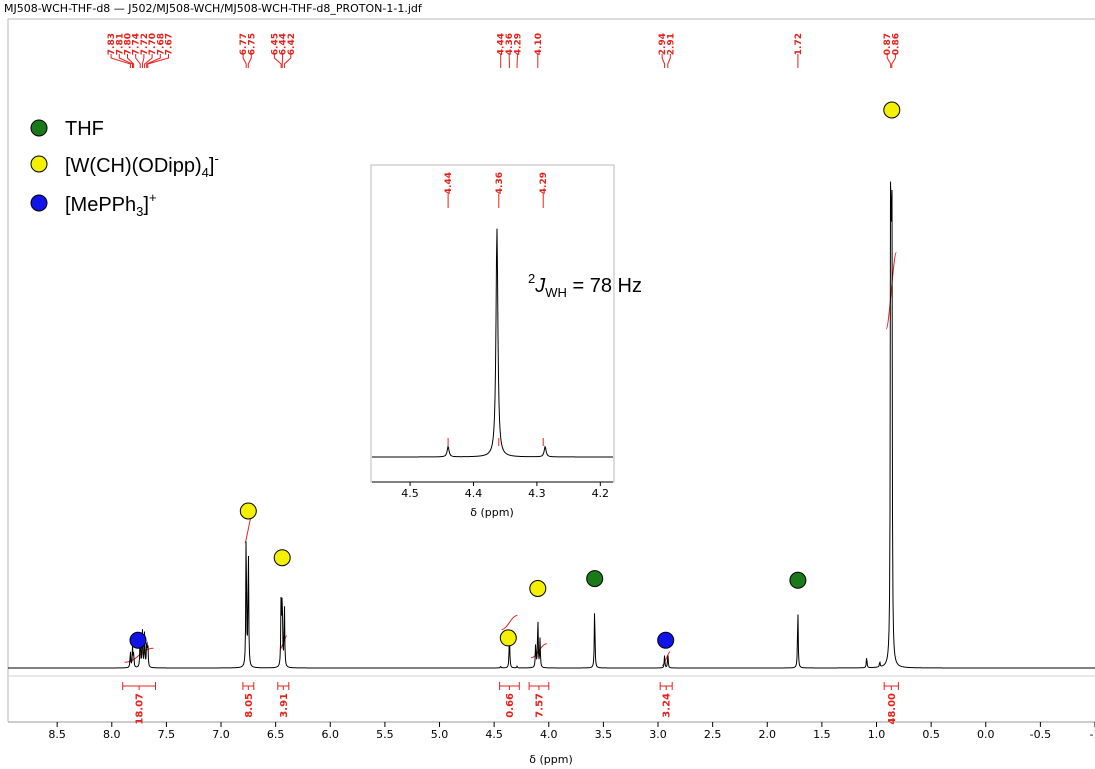 The width and height of the screenshot is (1095, 769). What do you see at coordinates (216, 158) in the screenshot?
I see `legend-anion-sup: -` at bounding box center [216, 158].